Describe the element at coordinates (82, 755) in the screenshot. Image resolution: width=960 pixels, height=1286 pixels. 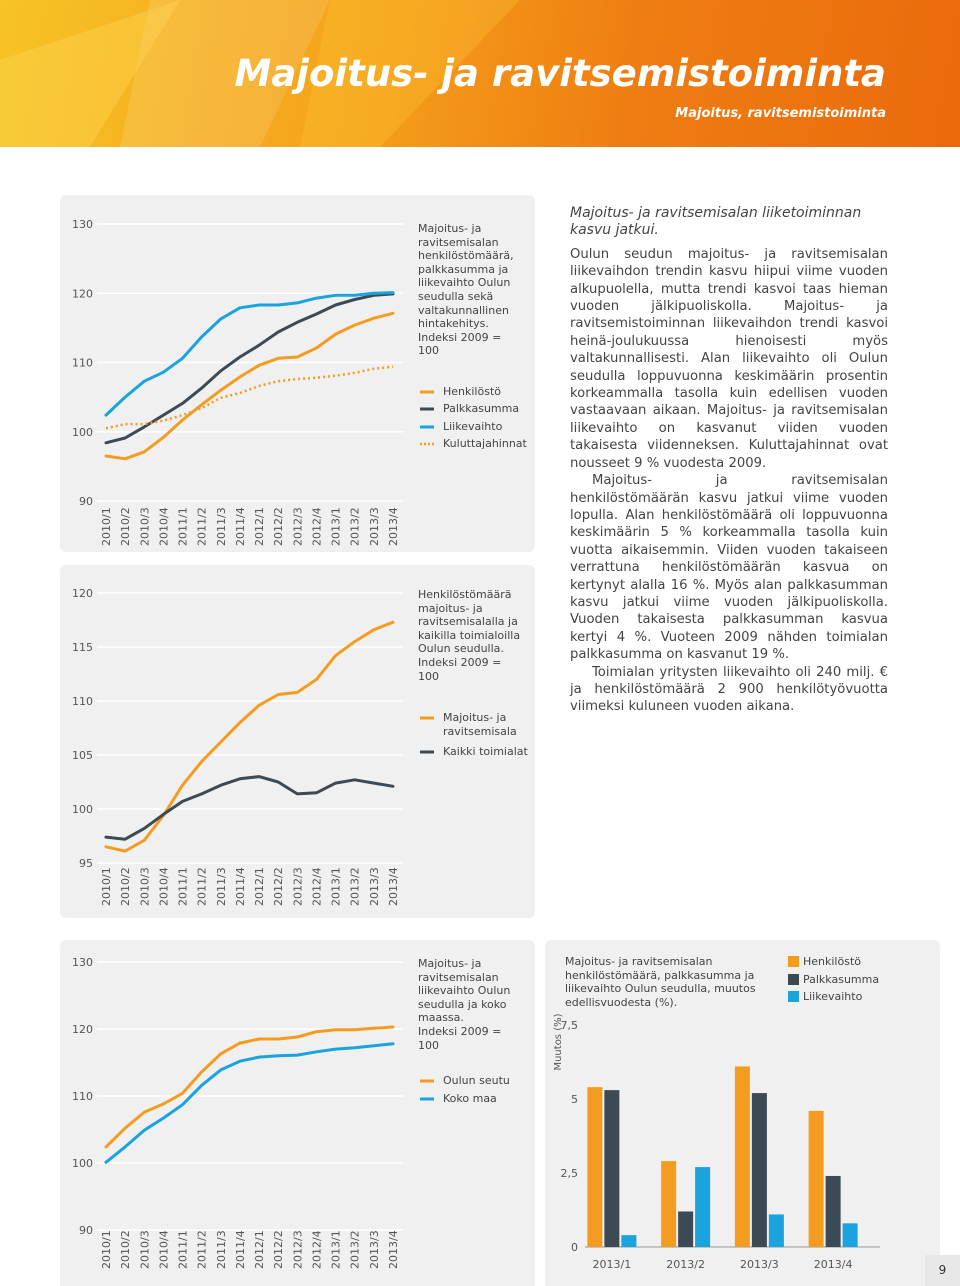
I see `y-tick-label: 105` at that location.